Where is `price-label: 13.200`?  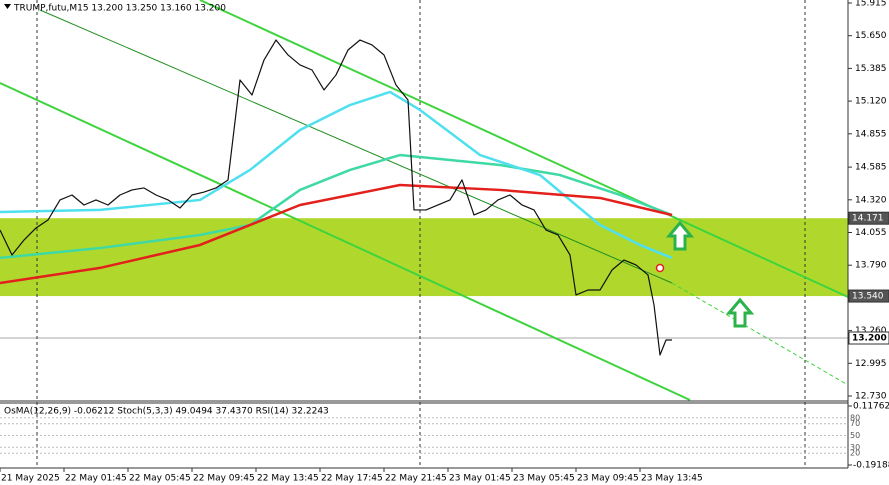 price-label: 13.200 is located at coordinates (869, 339).